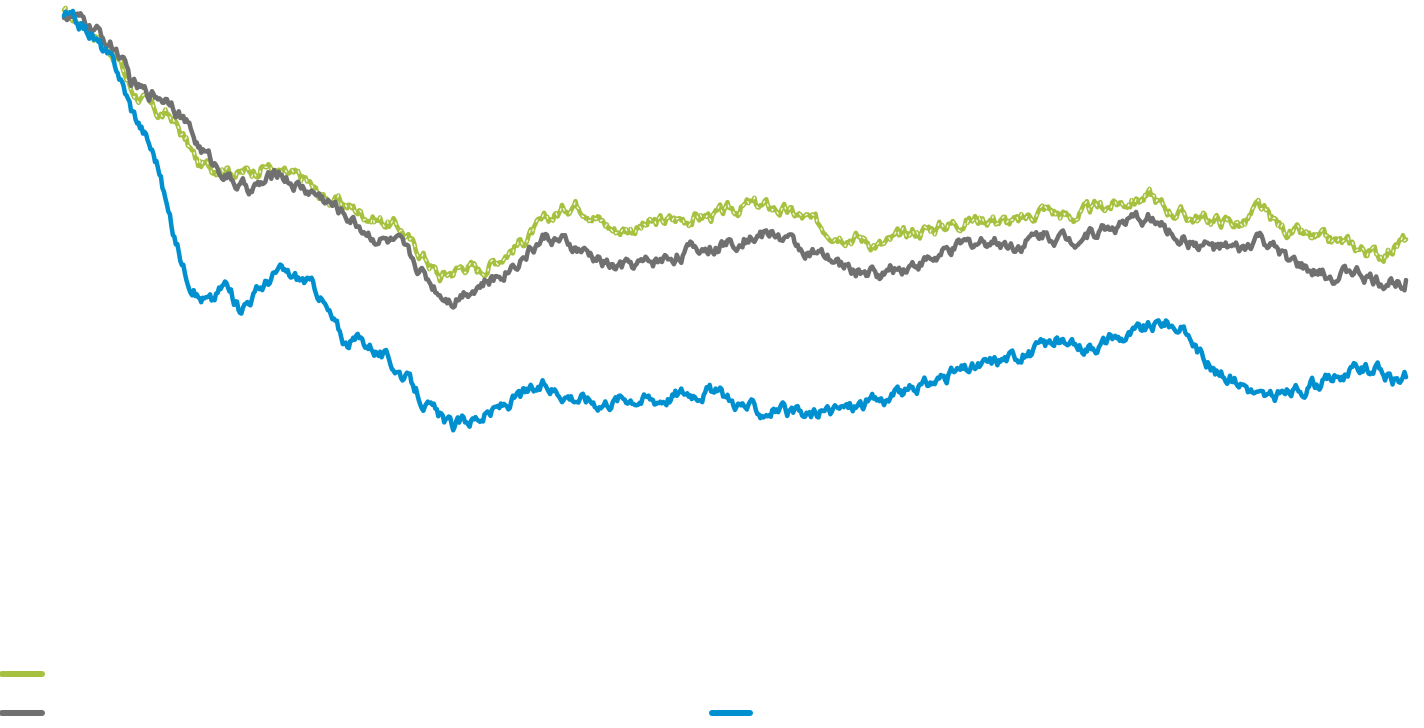 The width and height of the screenshot is (1424, 728). Describe the element at coordinates (376, 693) in the screenshot. I see `legend` at that location.